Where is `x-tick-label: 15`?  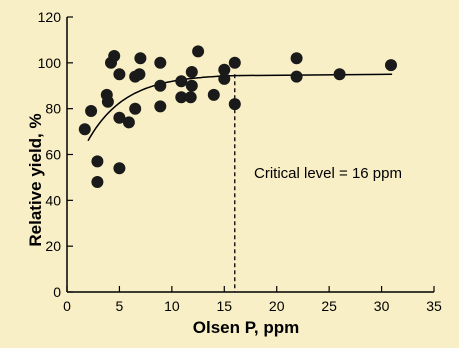 x-tick-label: 15 is located at coordinates (224, 306).